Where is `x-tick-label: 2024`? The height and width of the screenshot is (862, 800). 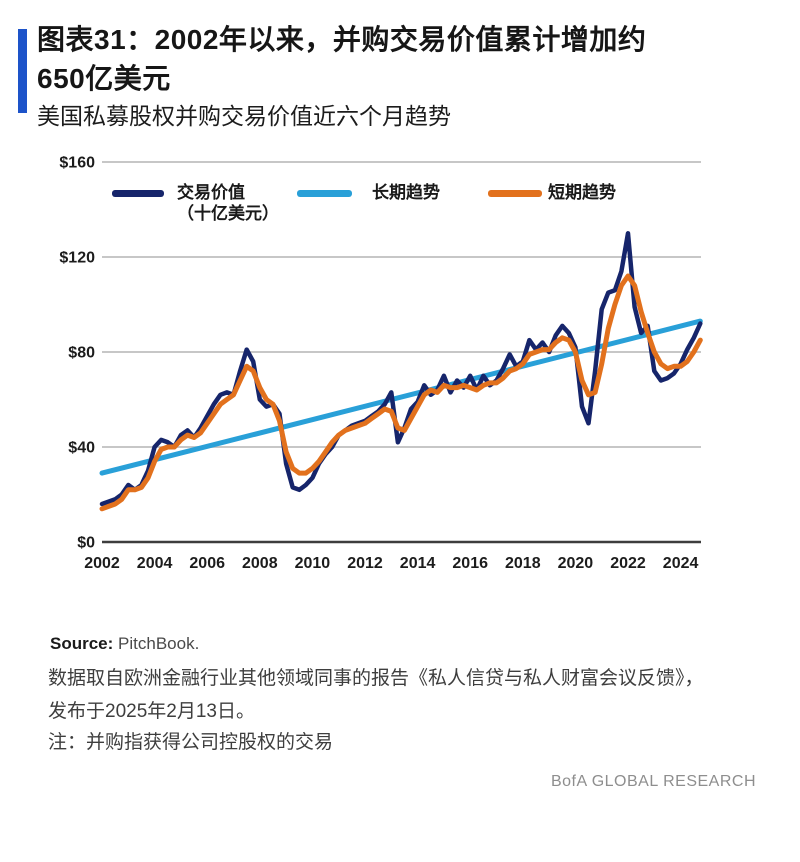
x-tick-label: 2024 is located at coordinates (681, 563).